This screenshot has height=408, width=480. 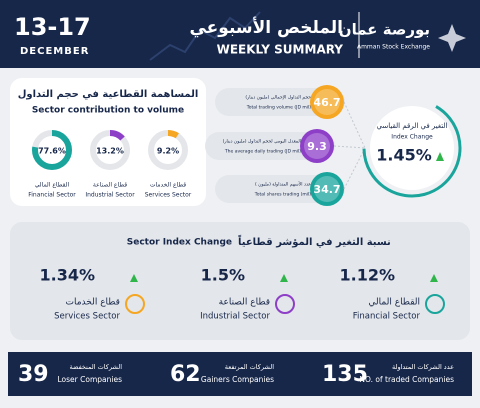 I want to click on stat-value: 9.3, so click(x=317, y=146).